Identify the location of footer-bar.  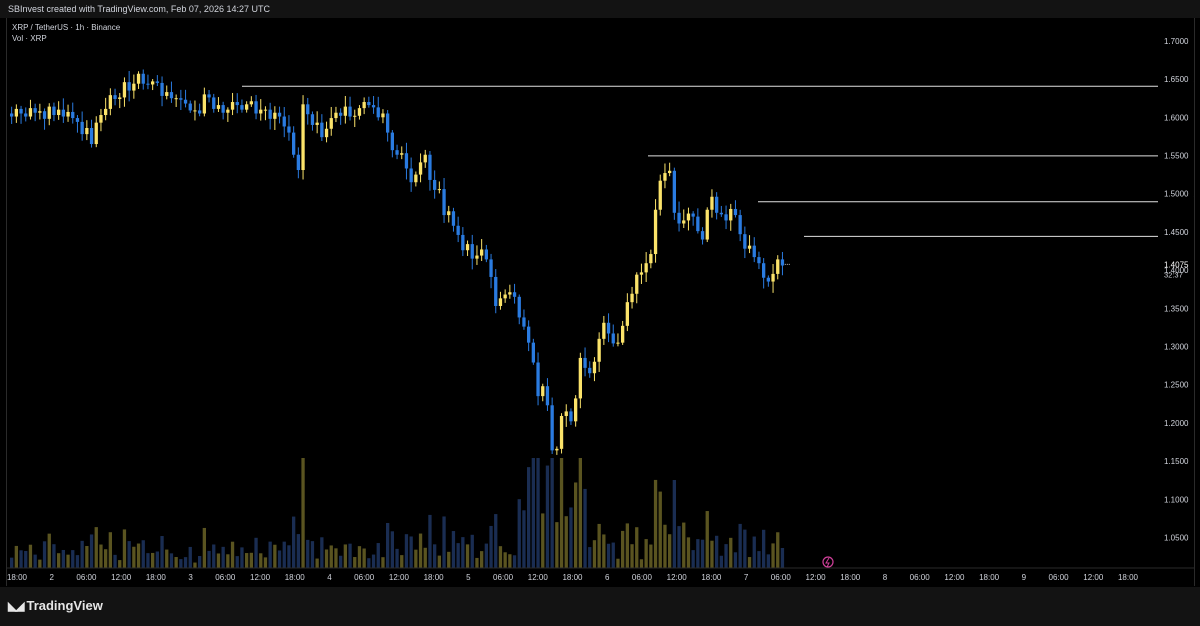
(600, 606).